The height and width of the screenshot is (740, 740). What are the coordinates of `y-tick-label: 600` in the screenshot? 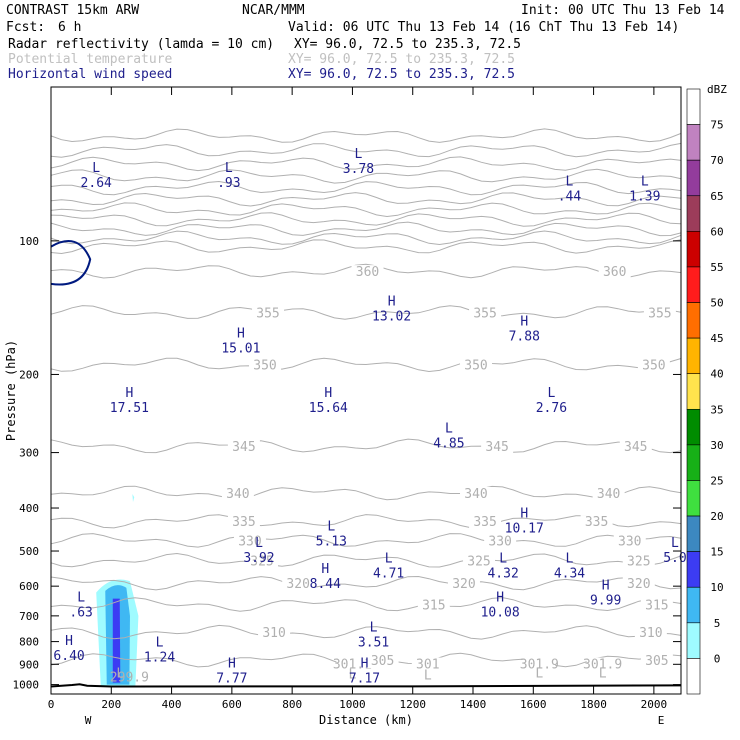 It's located at (29, 586).